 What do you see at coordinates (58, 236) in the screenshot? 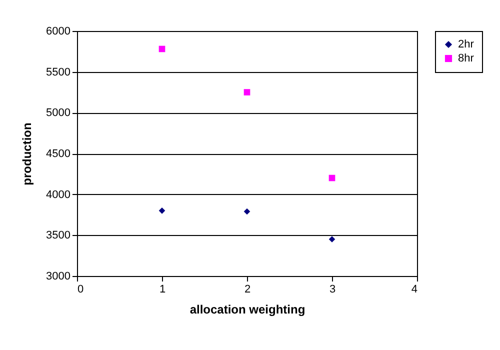
I see `y-tick-label: 3500` at bounding box center [58, 236].